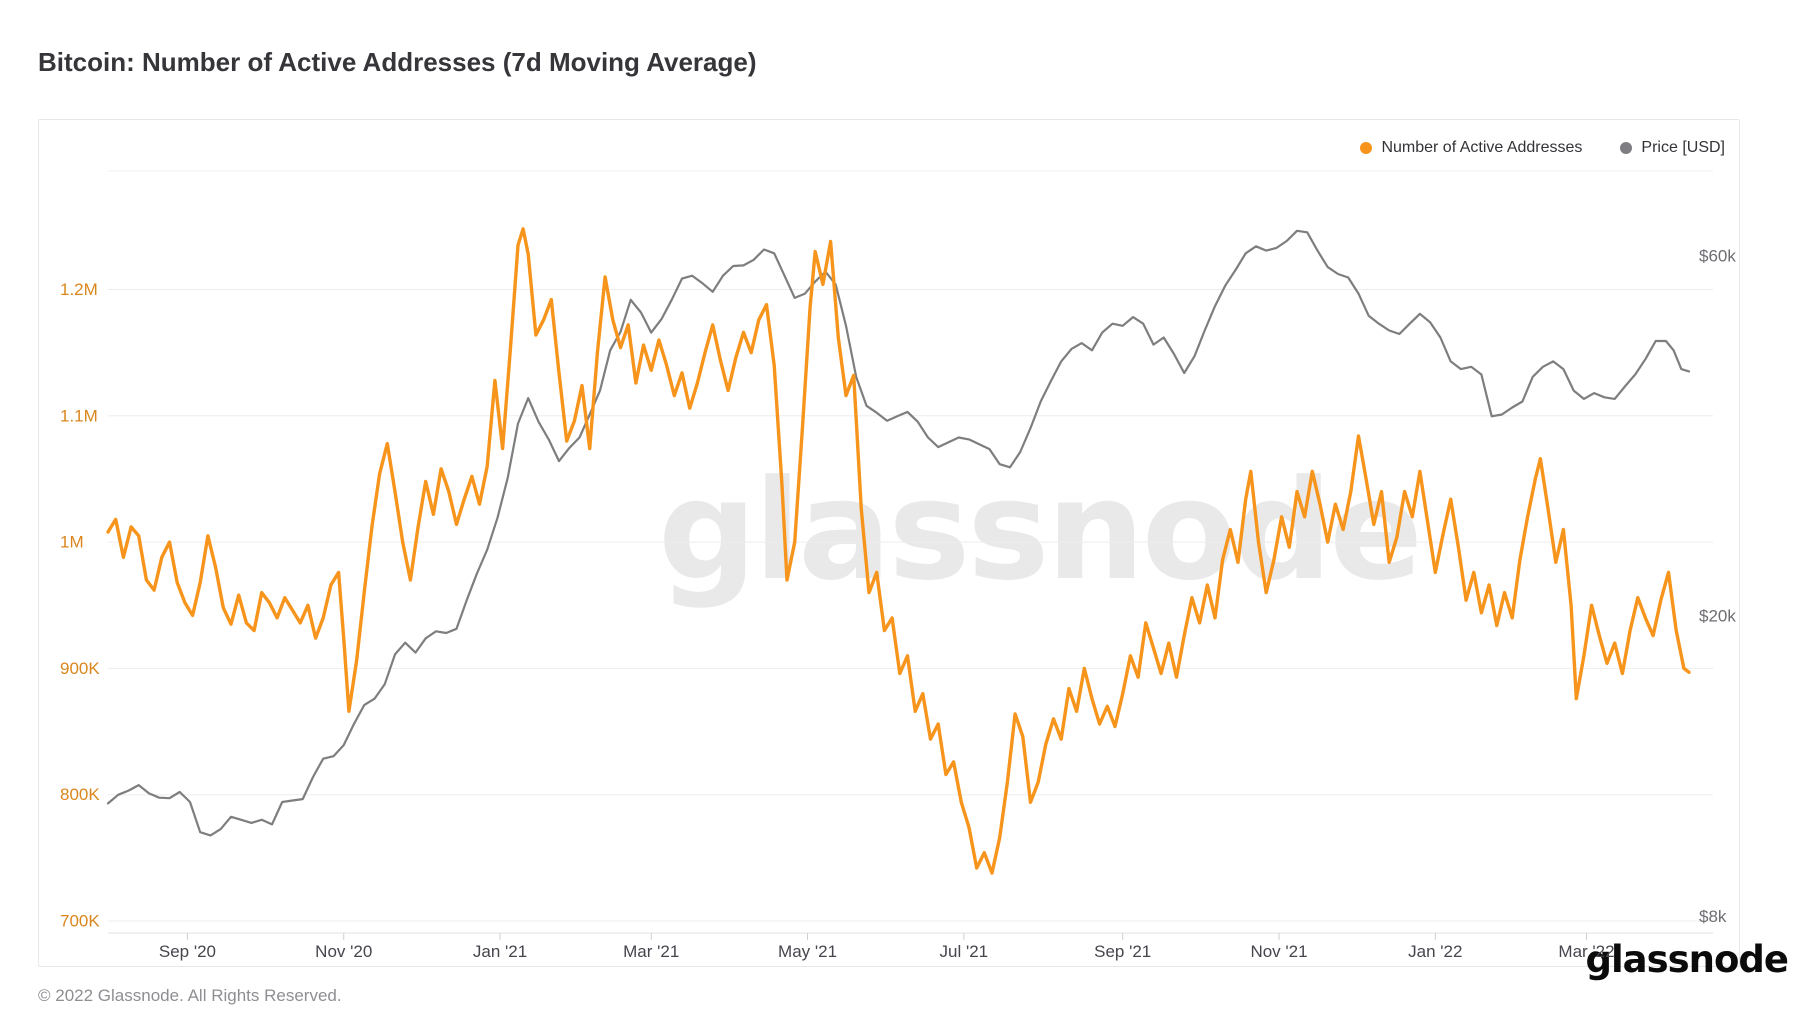 The width and height of the screenshot is (1800, 1013). What do you see at coordinates (1687, 959) in the screenshot?
I see `glassnode-logo: glassnode` at bounding box center [1687, 959].